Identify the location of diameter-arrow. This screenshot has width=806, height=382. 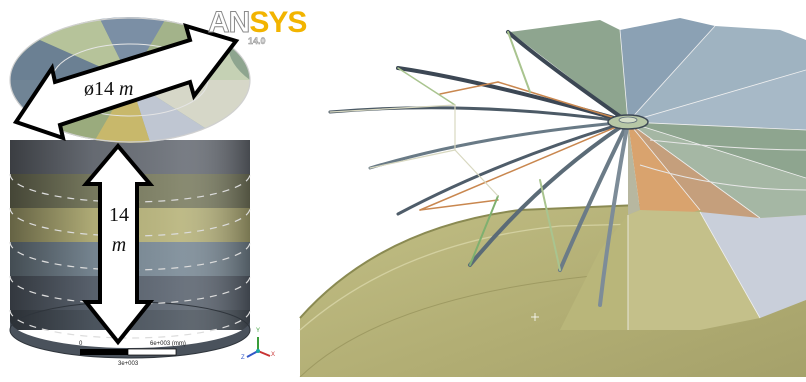
(126, 82).